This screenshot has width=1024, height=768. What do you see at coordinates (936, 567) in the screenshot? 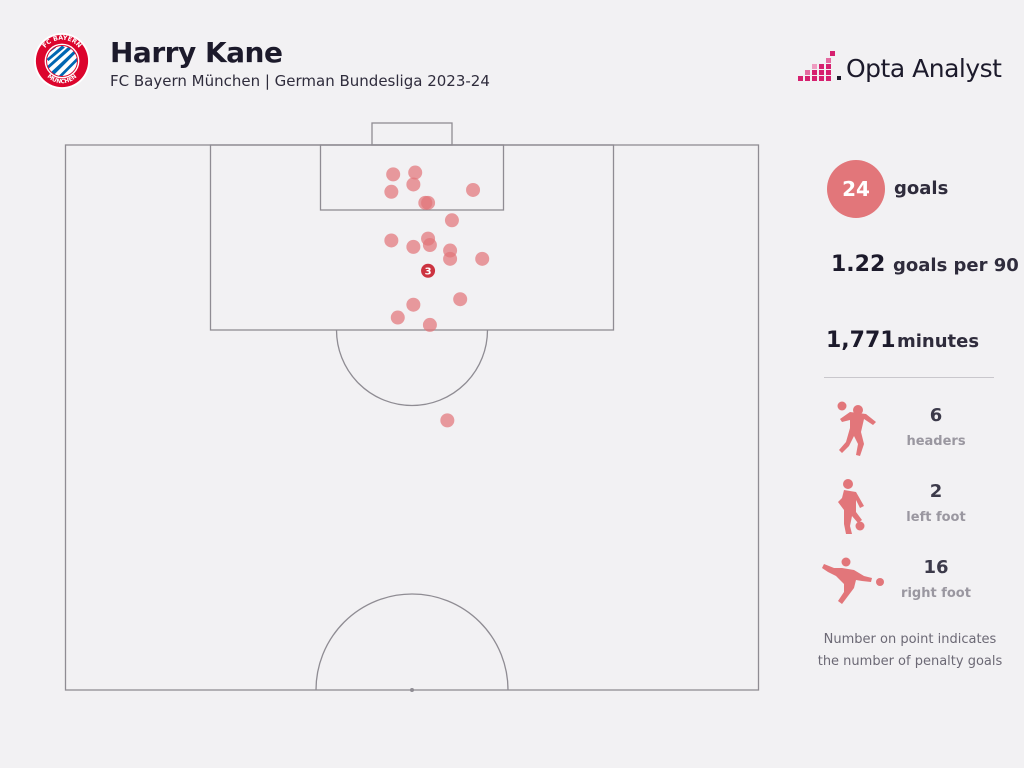
I see `right-foot-value: 16` at bounding box center [936, 567].